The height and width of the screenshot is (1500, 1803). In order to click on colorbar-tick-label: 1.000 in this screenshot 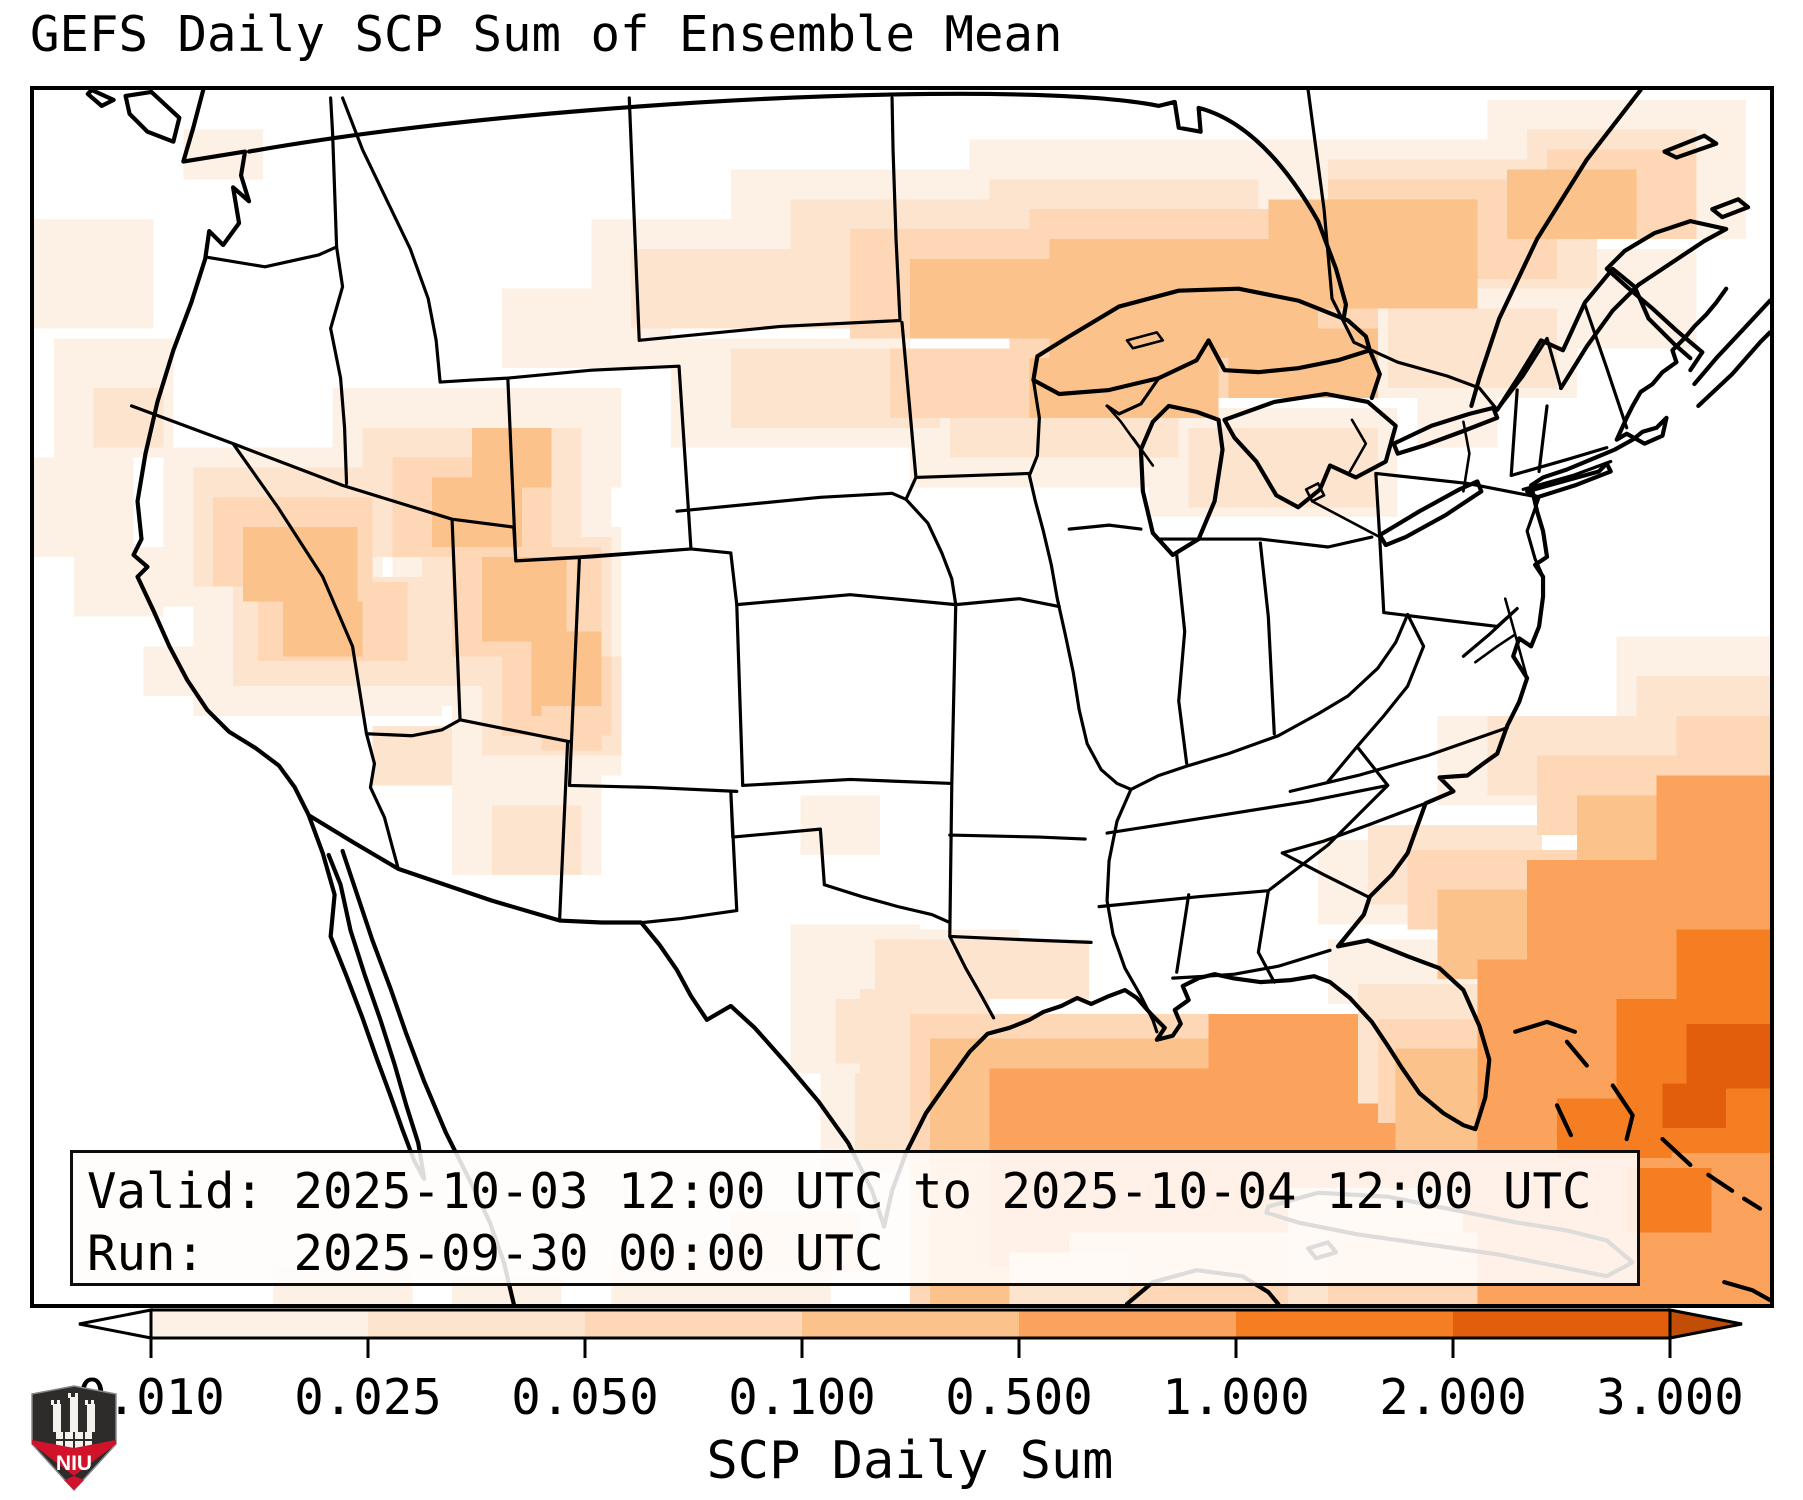, I will do `click(1236, 1397)`.